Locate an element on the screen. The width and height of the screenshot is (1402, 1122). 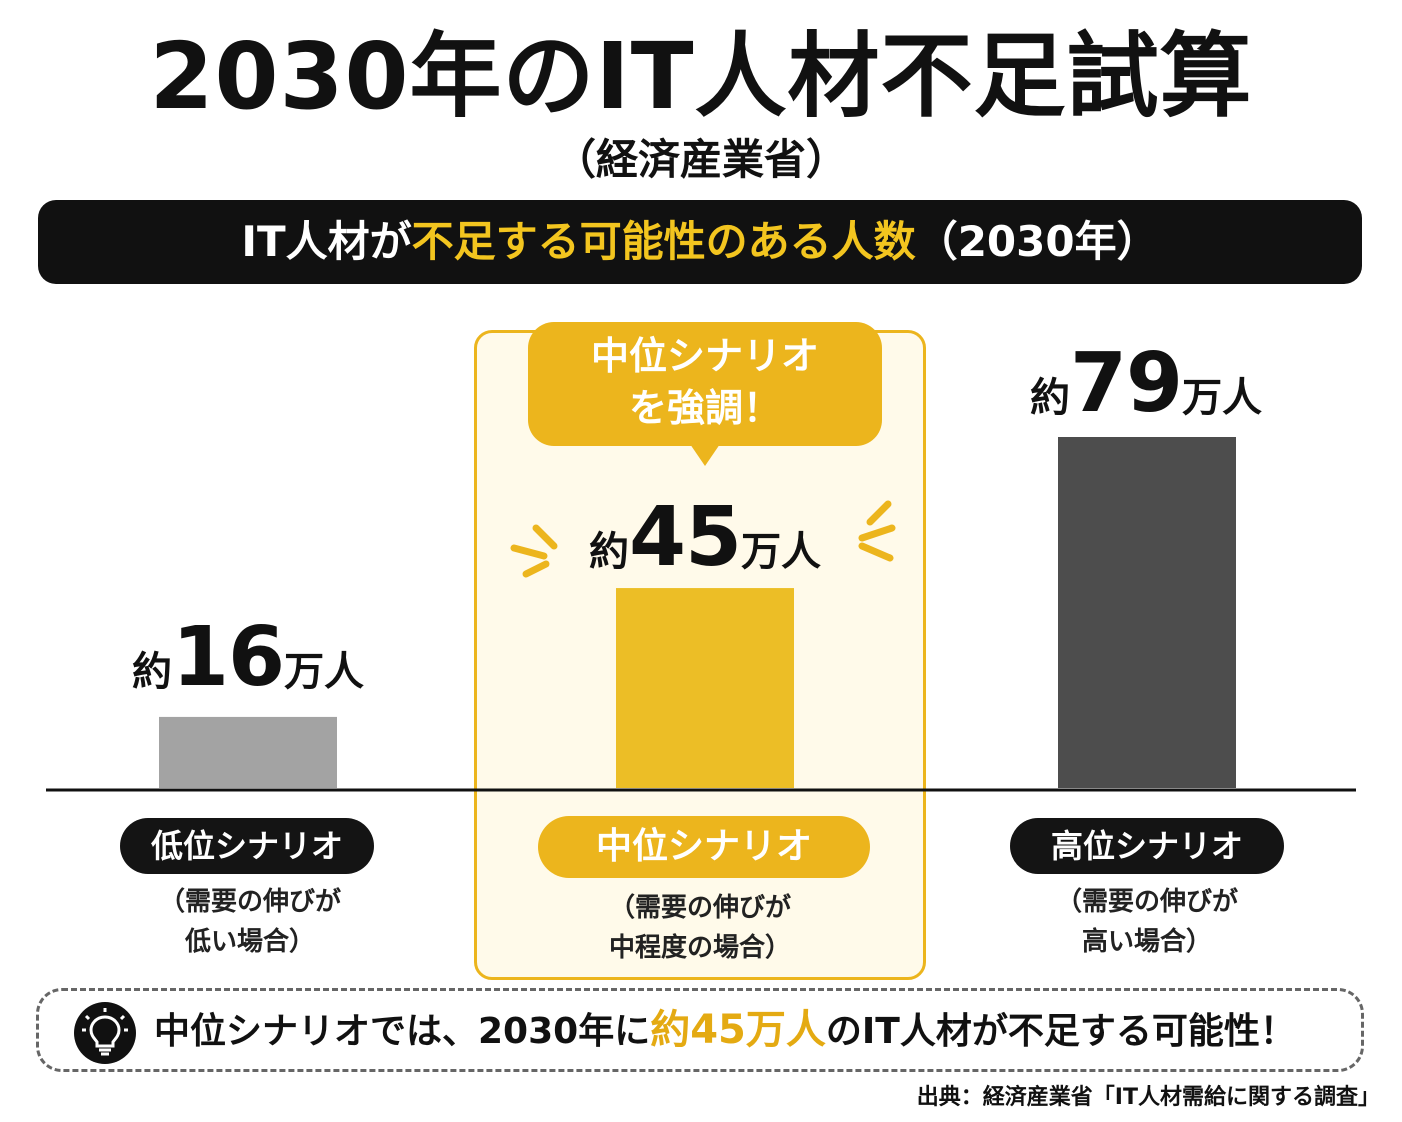
bar-mid is located at coordinates (705, 688).